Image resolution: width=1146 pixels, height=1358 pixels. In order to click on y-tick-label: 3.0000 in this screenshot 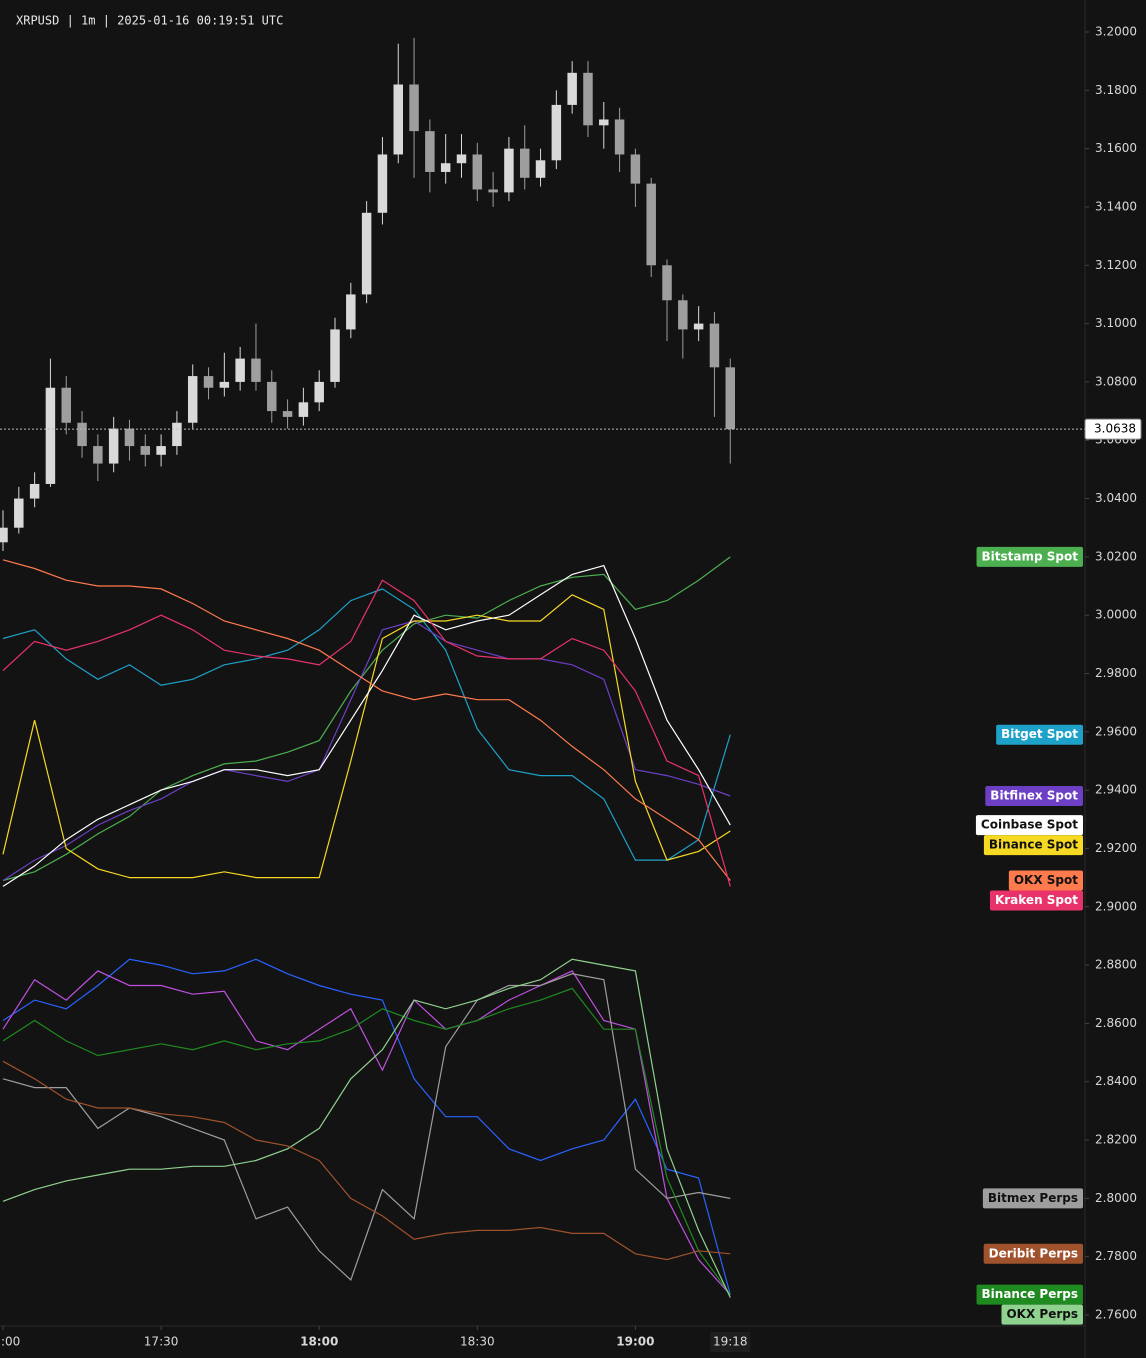, I will do `click(1116, 615)`.